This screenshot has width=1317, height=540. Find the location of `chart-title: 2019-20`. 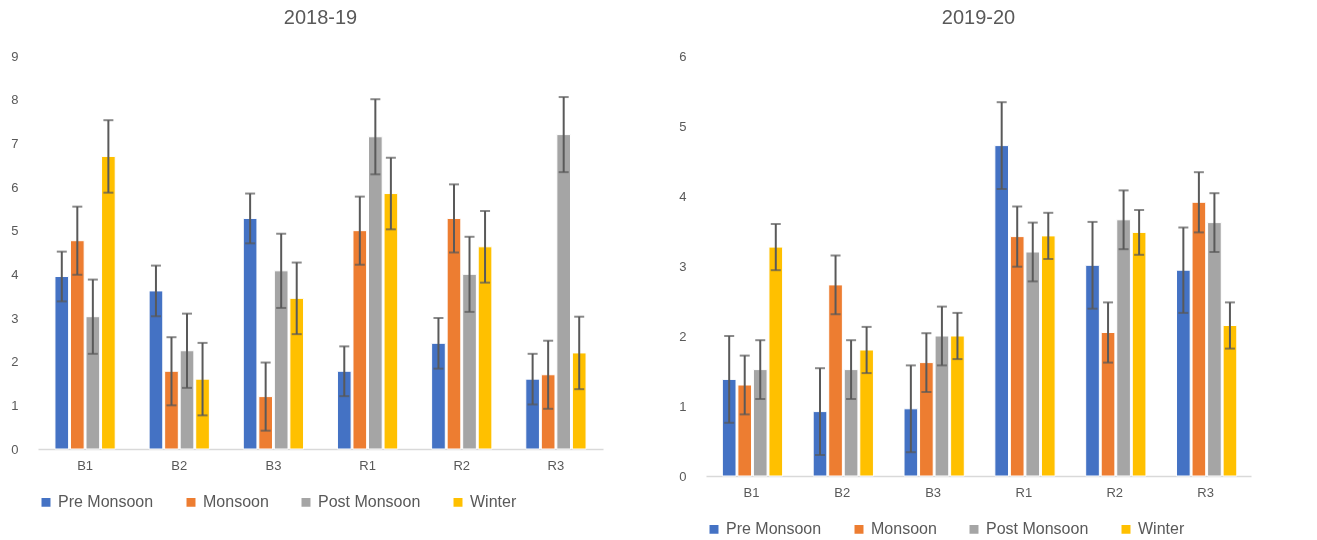

chart-title: 2019-20 is located at coordinates (978, 17).